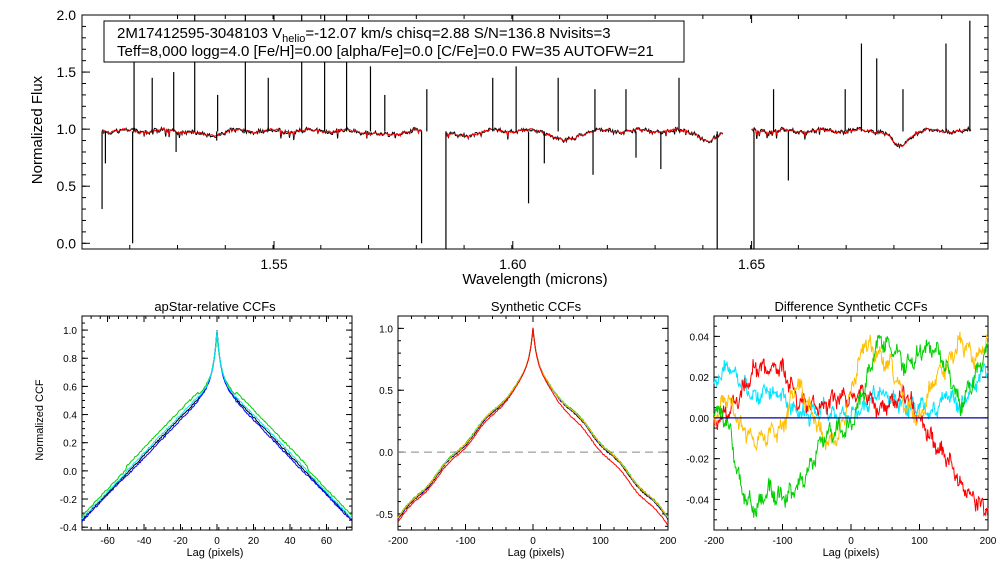 The height and width of the screenshot is (576, 1008). I want to click on spectrum-ylabel: Normalized Flux, so click(37, 129).